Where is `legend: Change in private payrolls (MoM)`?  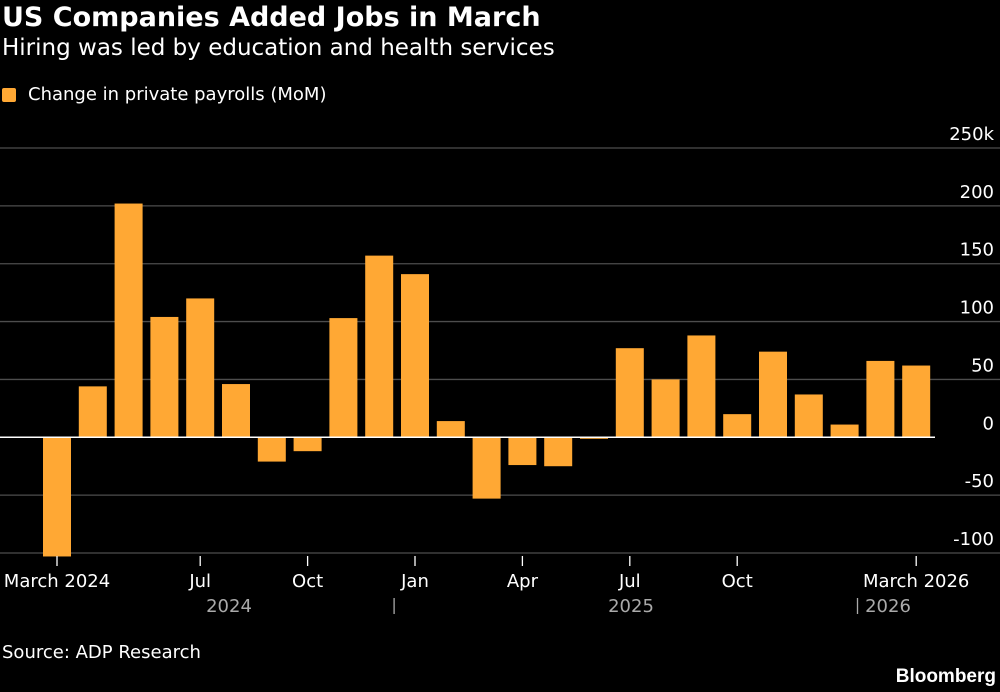
legend: Change in private payrolls (MoM) is located at coordinates (164, 94).